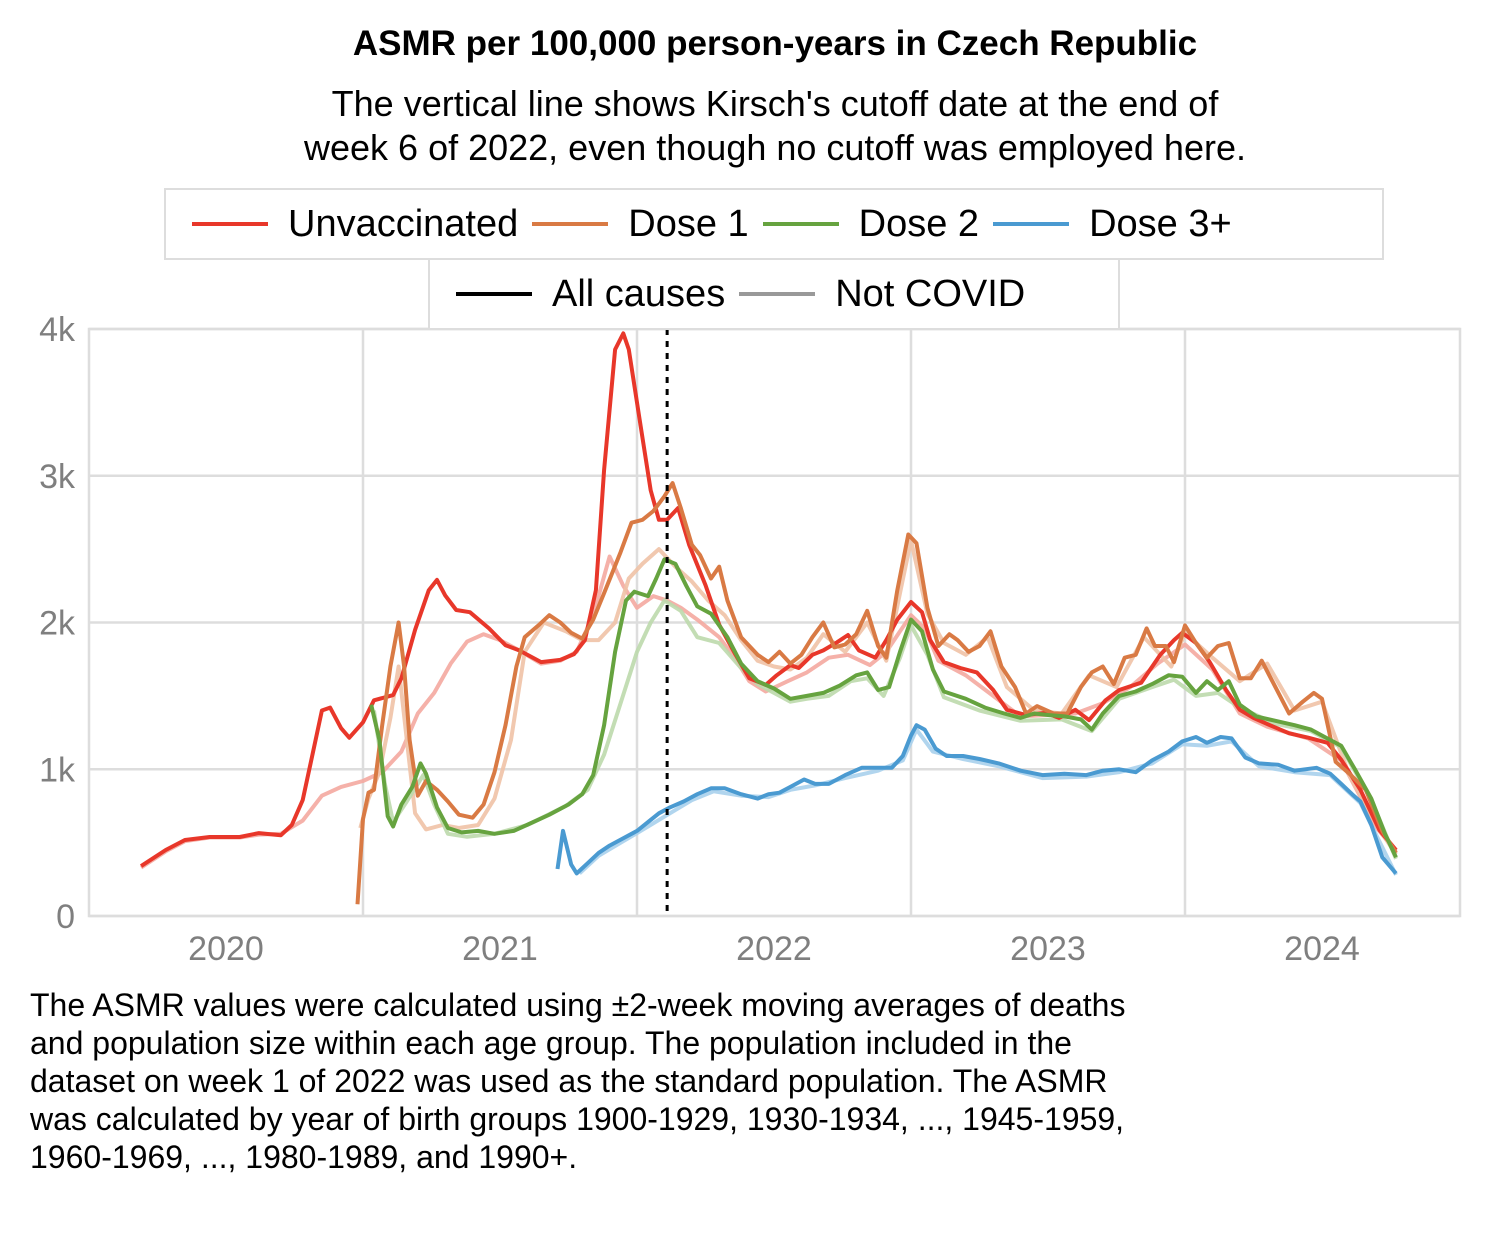  What do you see at coordinates (57, 477) in the screenshot?
I see `y-tick-label: 3k` at bounding box center [57, 477].